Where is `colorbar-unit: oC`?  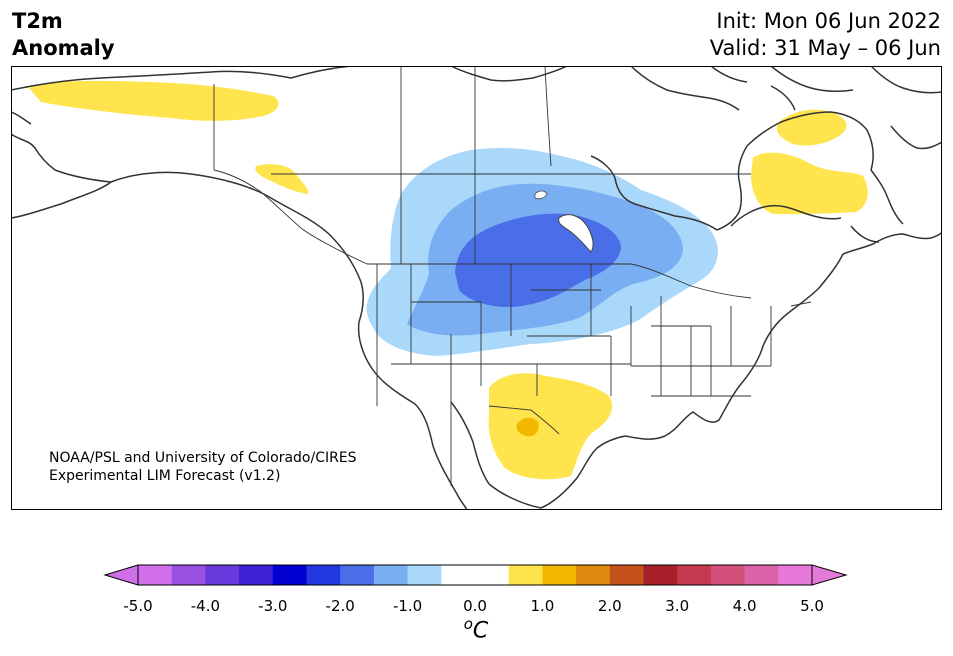
colorbar-unit: oC is located at coordinates (476, 629).